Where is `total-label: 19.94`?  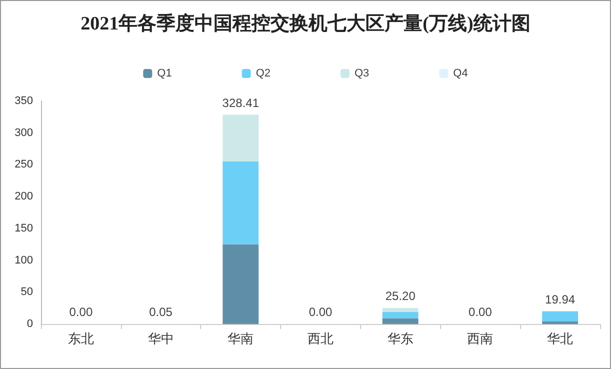
total-label: 19.94 is located at coordinates (560, 299).